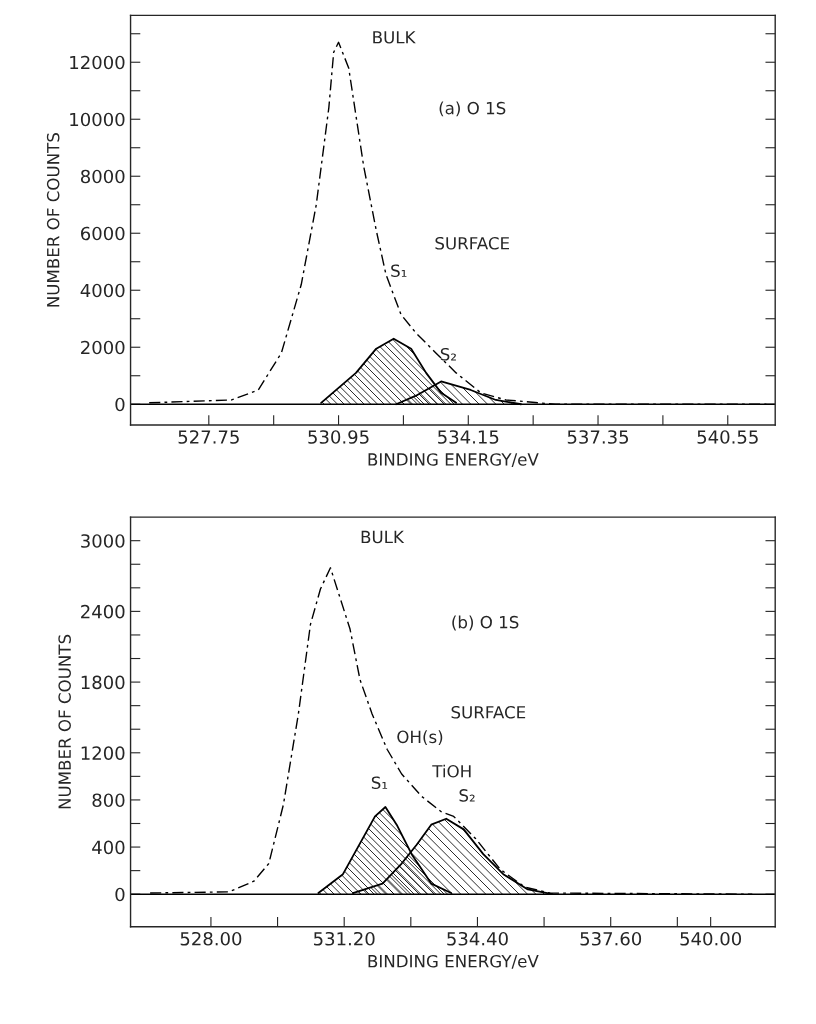  What do you see at coordinates (477, 938) in the screenshot?
I see `x-tick-label: 534.40` at bounding box center [477, 938].